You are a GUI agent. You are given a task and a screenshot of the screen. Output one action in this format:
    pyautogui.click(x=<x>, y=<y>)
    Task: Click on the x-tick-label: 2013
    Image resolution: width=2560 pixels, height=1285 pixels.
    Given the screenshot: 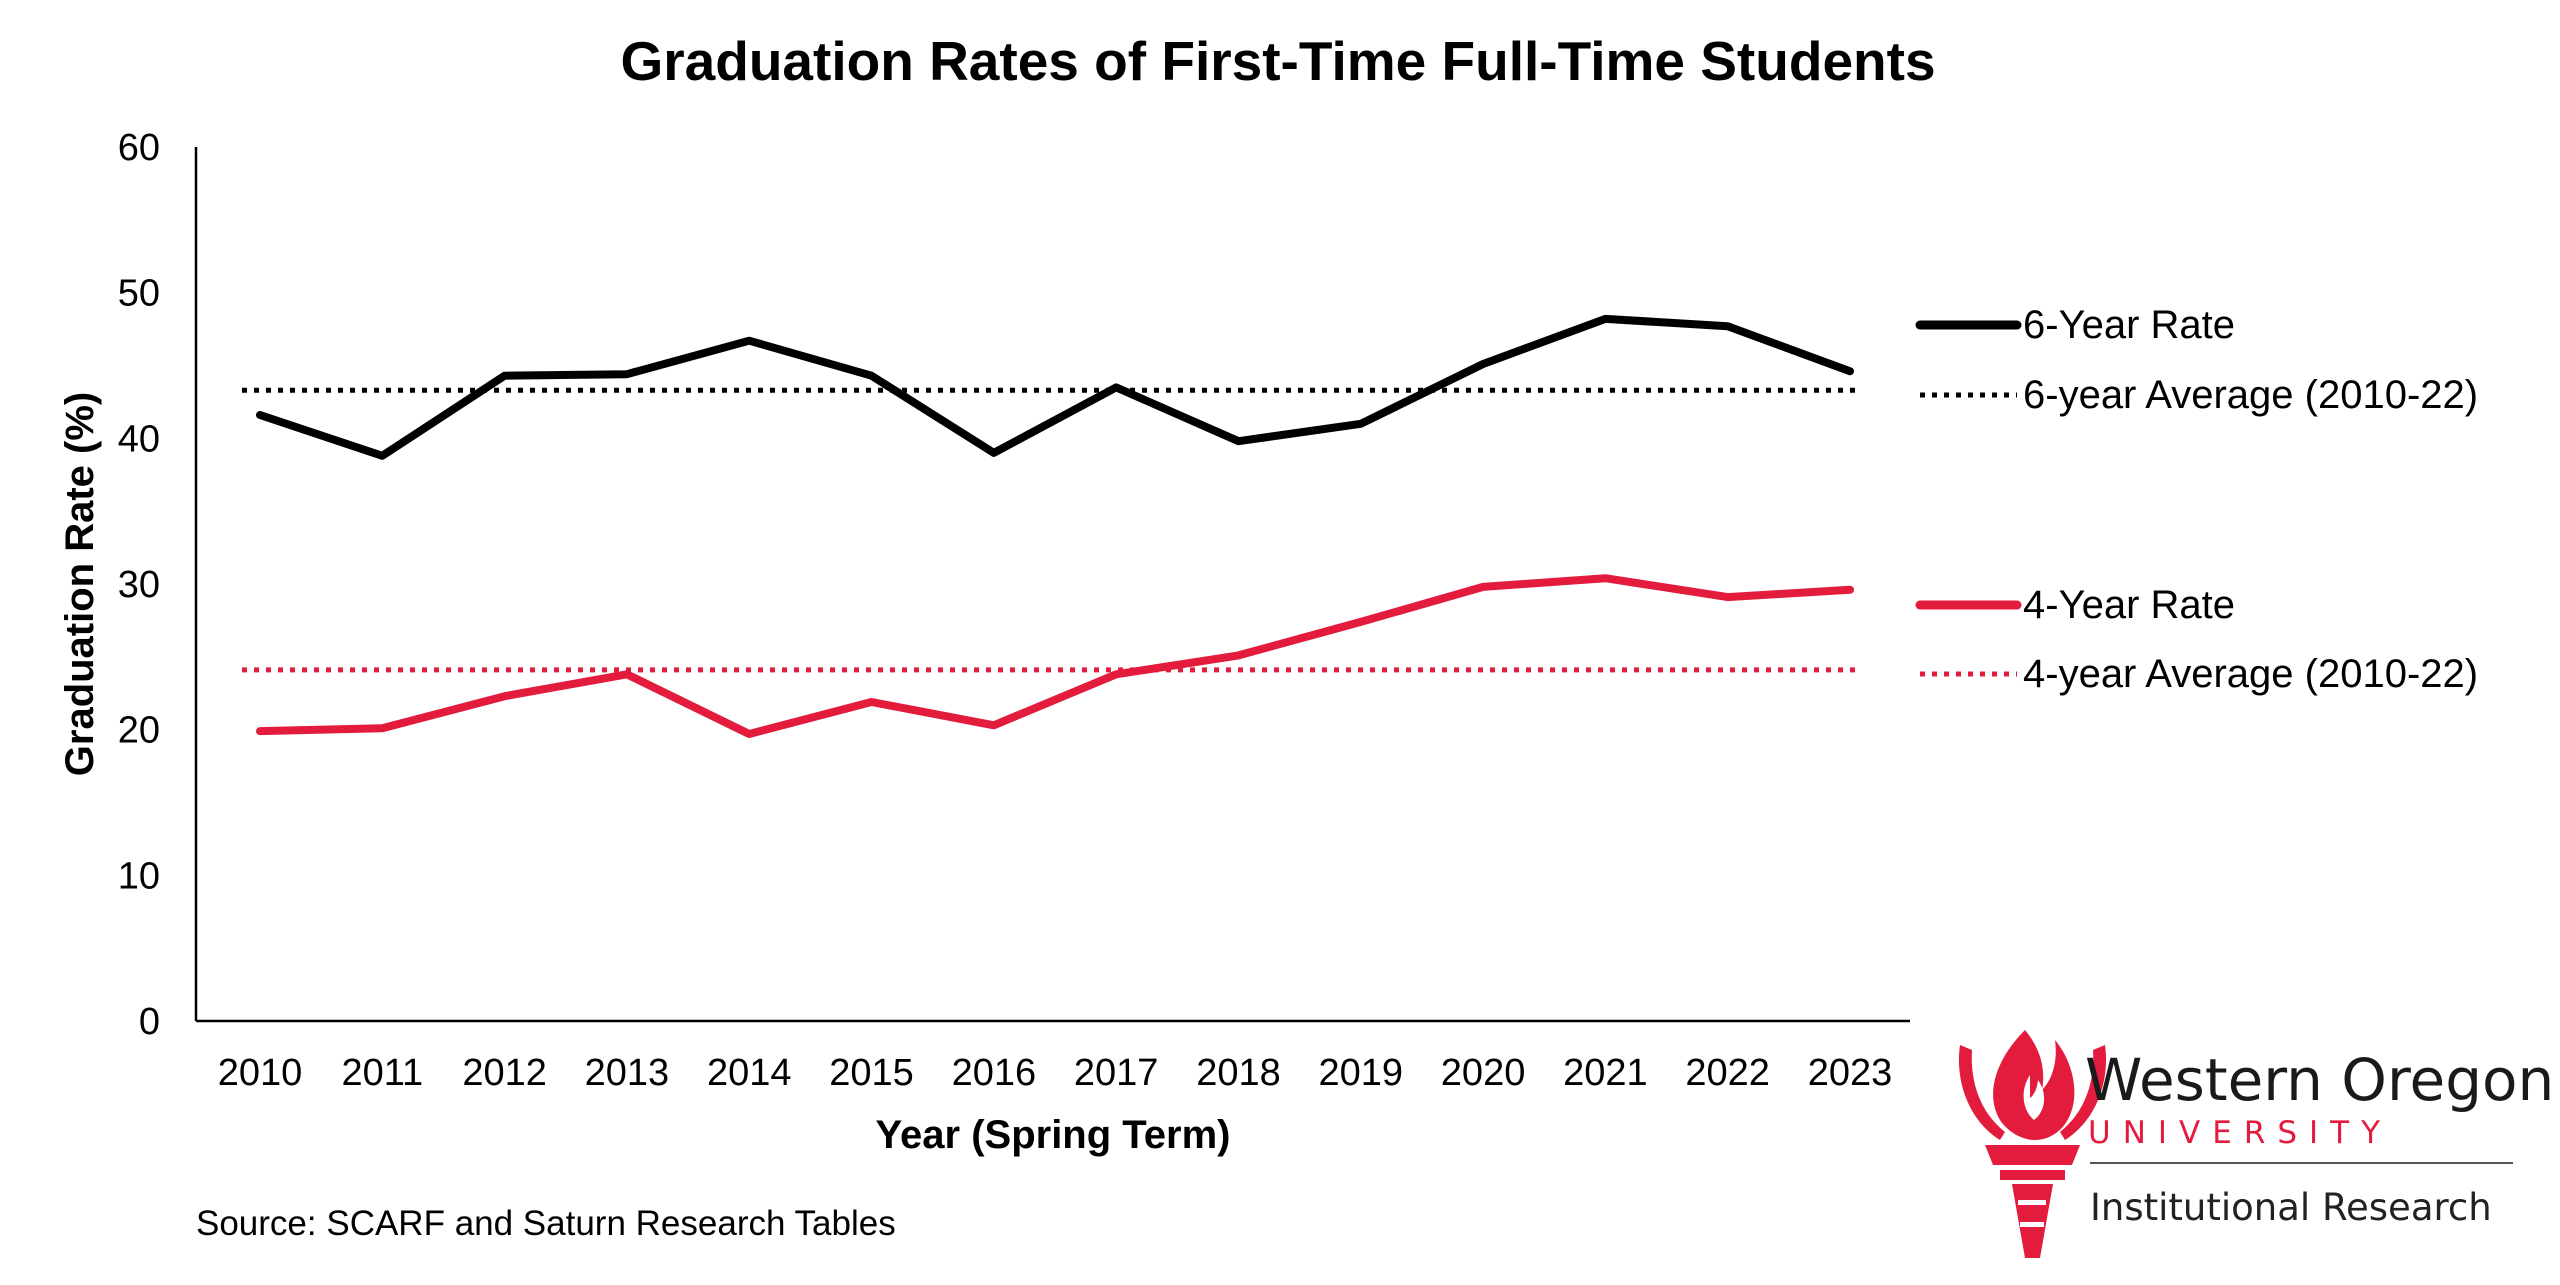 What is the action you would take?
    pyautogui.click(x=627, y=1073)
    